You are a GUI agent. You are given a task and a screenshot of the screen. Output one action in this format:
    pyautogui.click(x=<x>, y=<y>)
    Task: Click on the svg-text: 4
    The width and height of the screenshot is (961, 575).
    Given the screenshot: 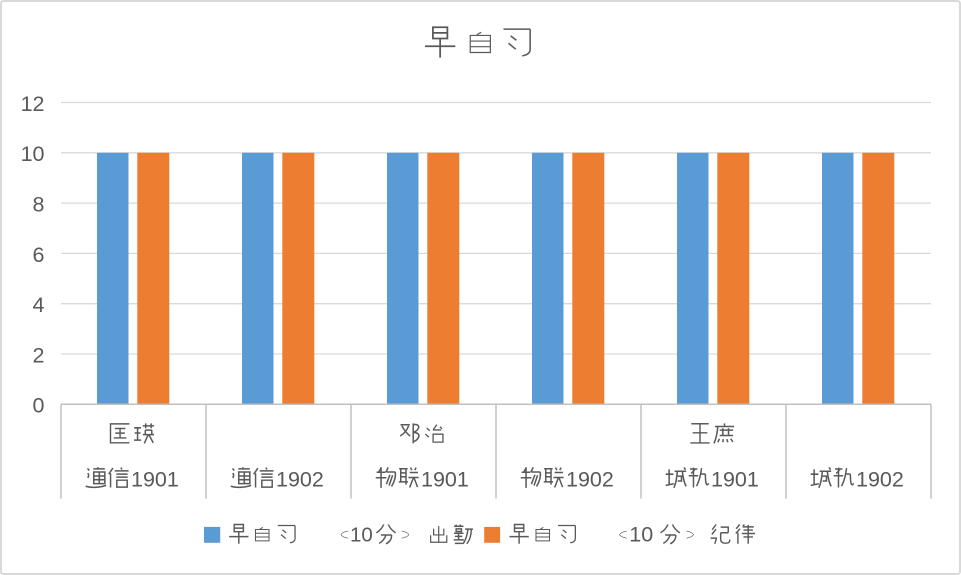 What is the action you would take?
    pyautogui.click(x=39, y=305)
    